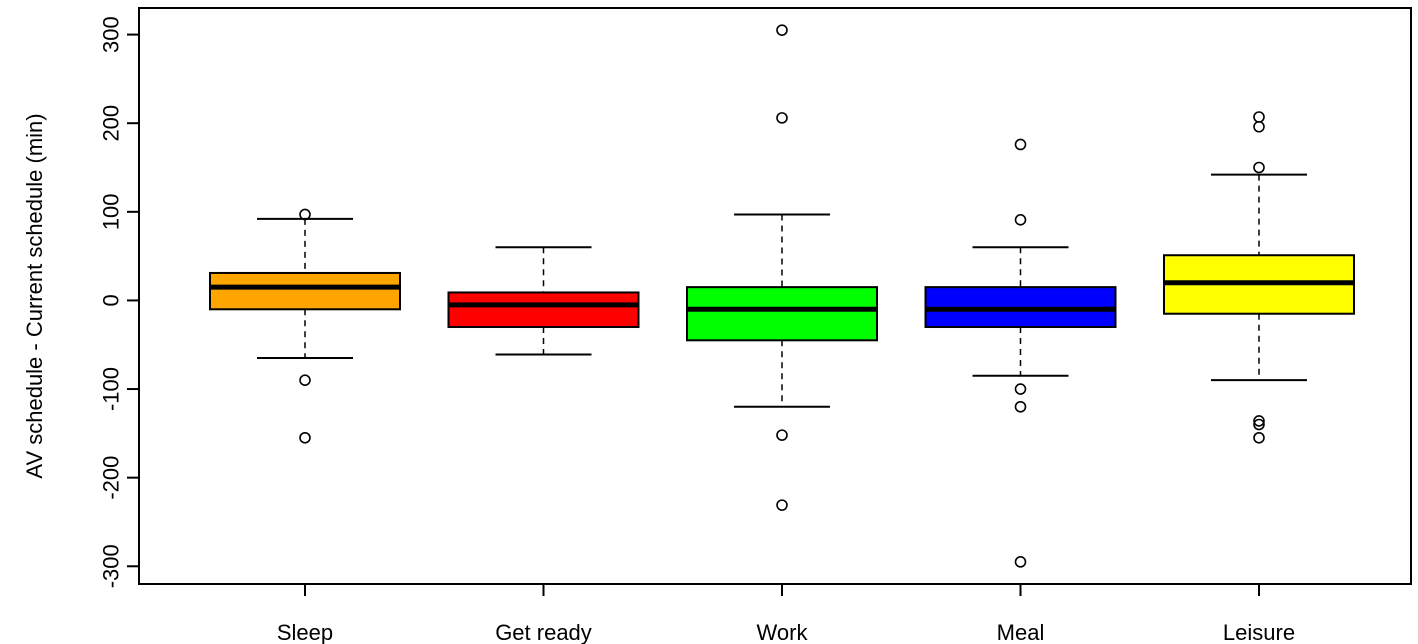  Describe the element at coordinates (111, 300) in the screenshot. I see `y-tick-label: 0` at that location.